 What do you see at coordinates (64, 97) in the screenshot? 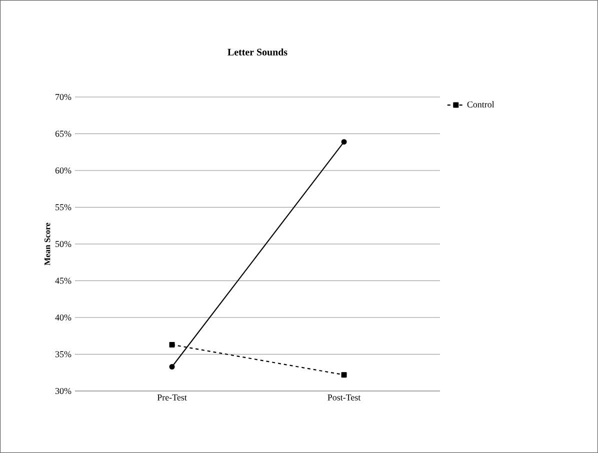
I see `y-tick-label: 70%` at bounding box center [64, 97].